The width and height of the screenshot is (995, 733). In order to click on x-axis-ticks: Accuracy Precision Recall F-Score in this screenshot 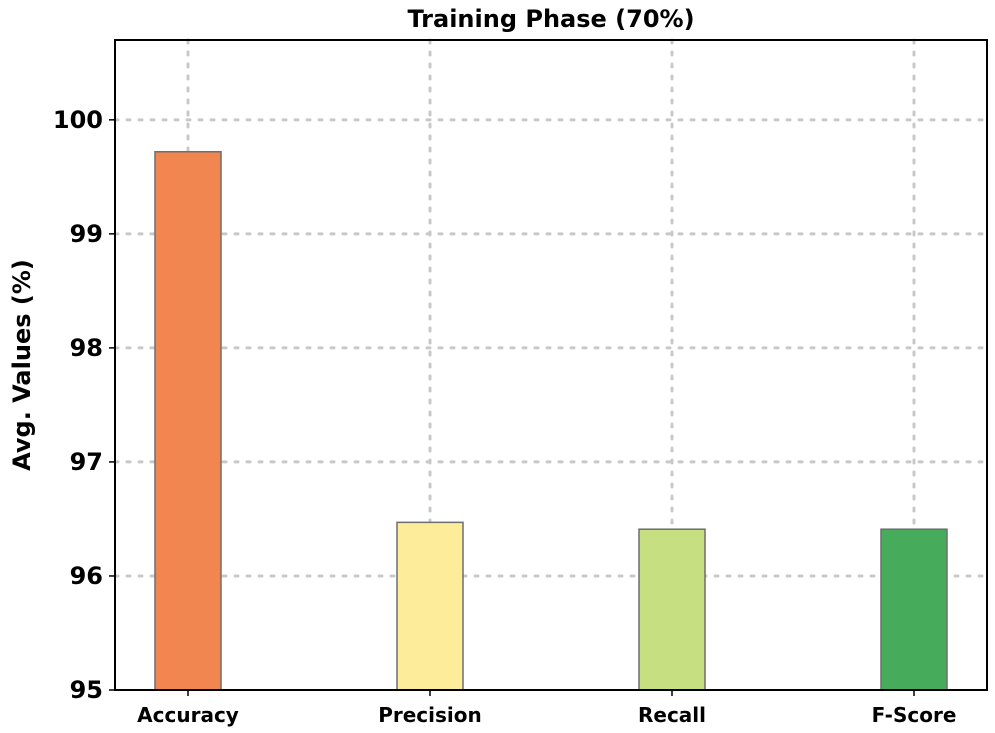, I will do `click(546, 708)`.